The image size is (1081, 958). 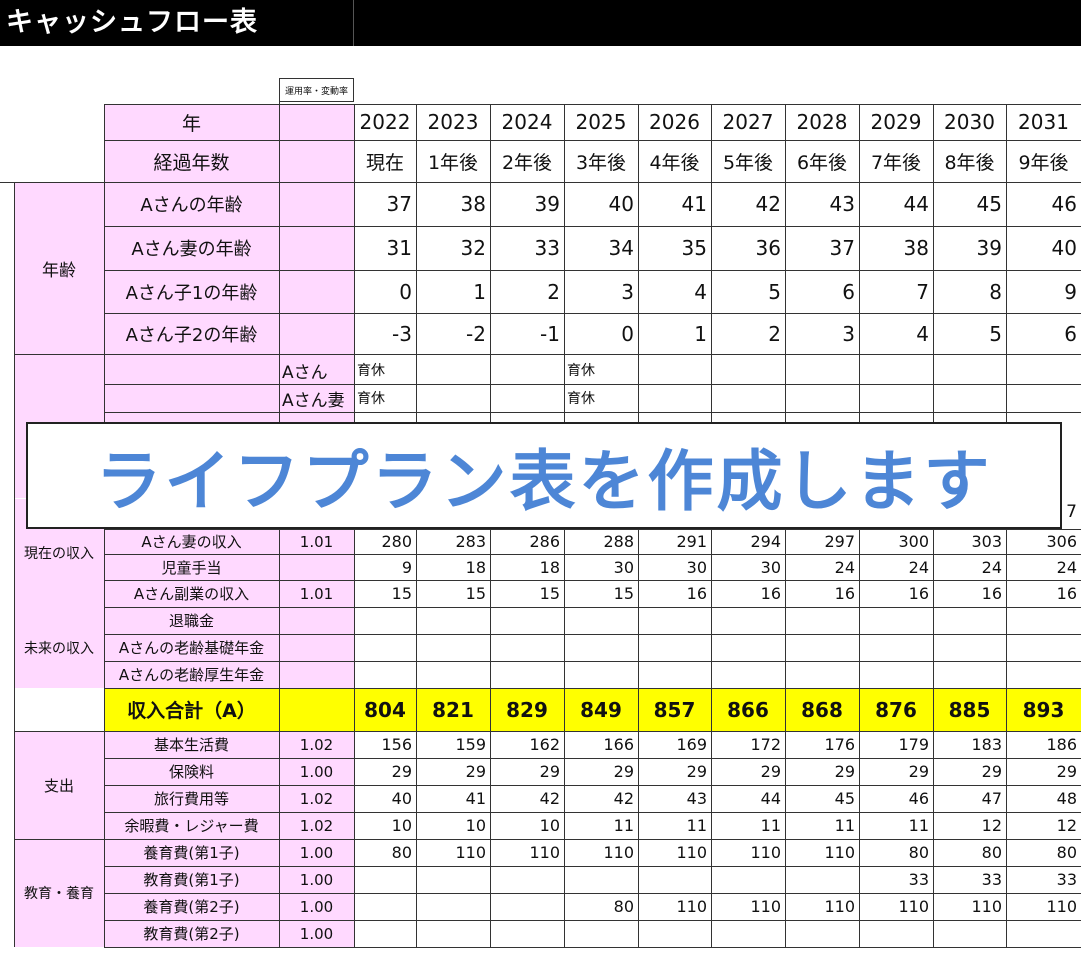 I want to click on value-cell: 39, so click(x=547, y=204).